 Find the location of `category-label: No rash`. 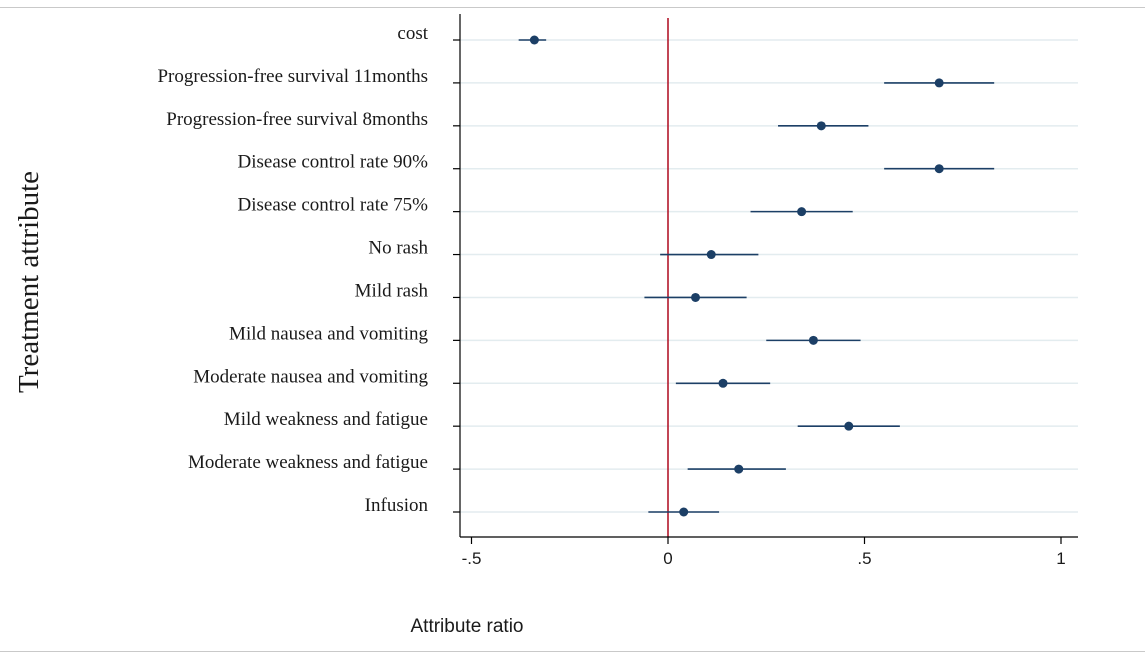

category-label: No rash is located at coordinates (398, 248).